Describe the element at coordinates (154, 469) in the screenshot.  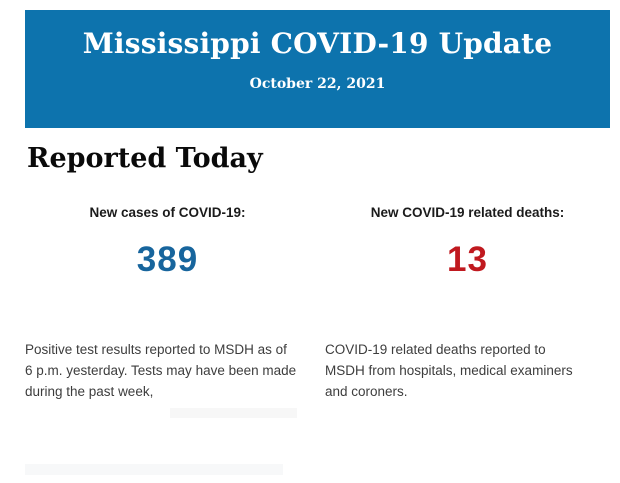
I see `bottom-faded-artifact` at that location.